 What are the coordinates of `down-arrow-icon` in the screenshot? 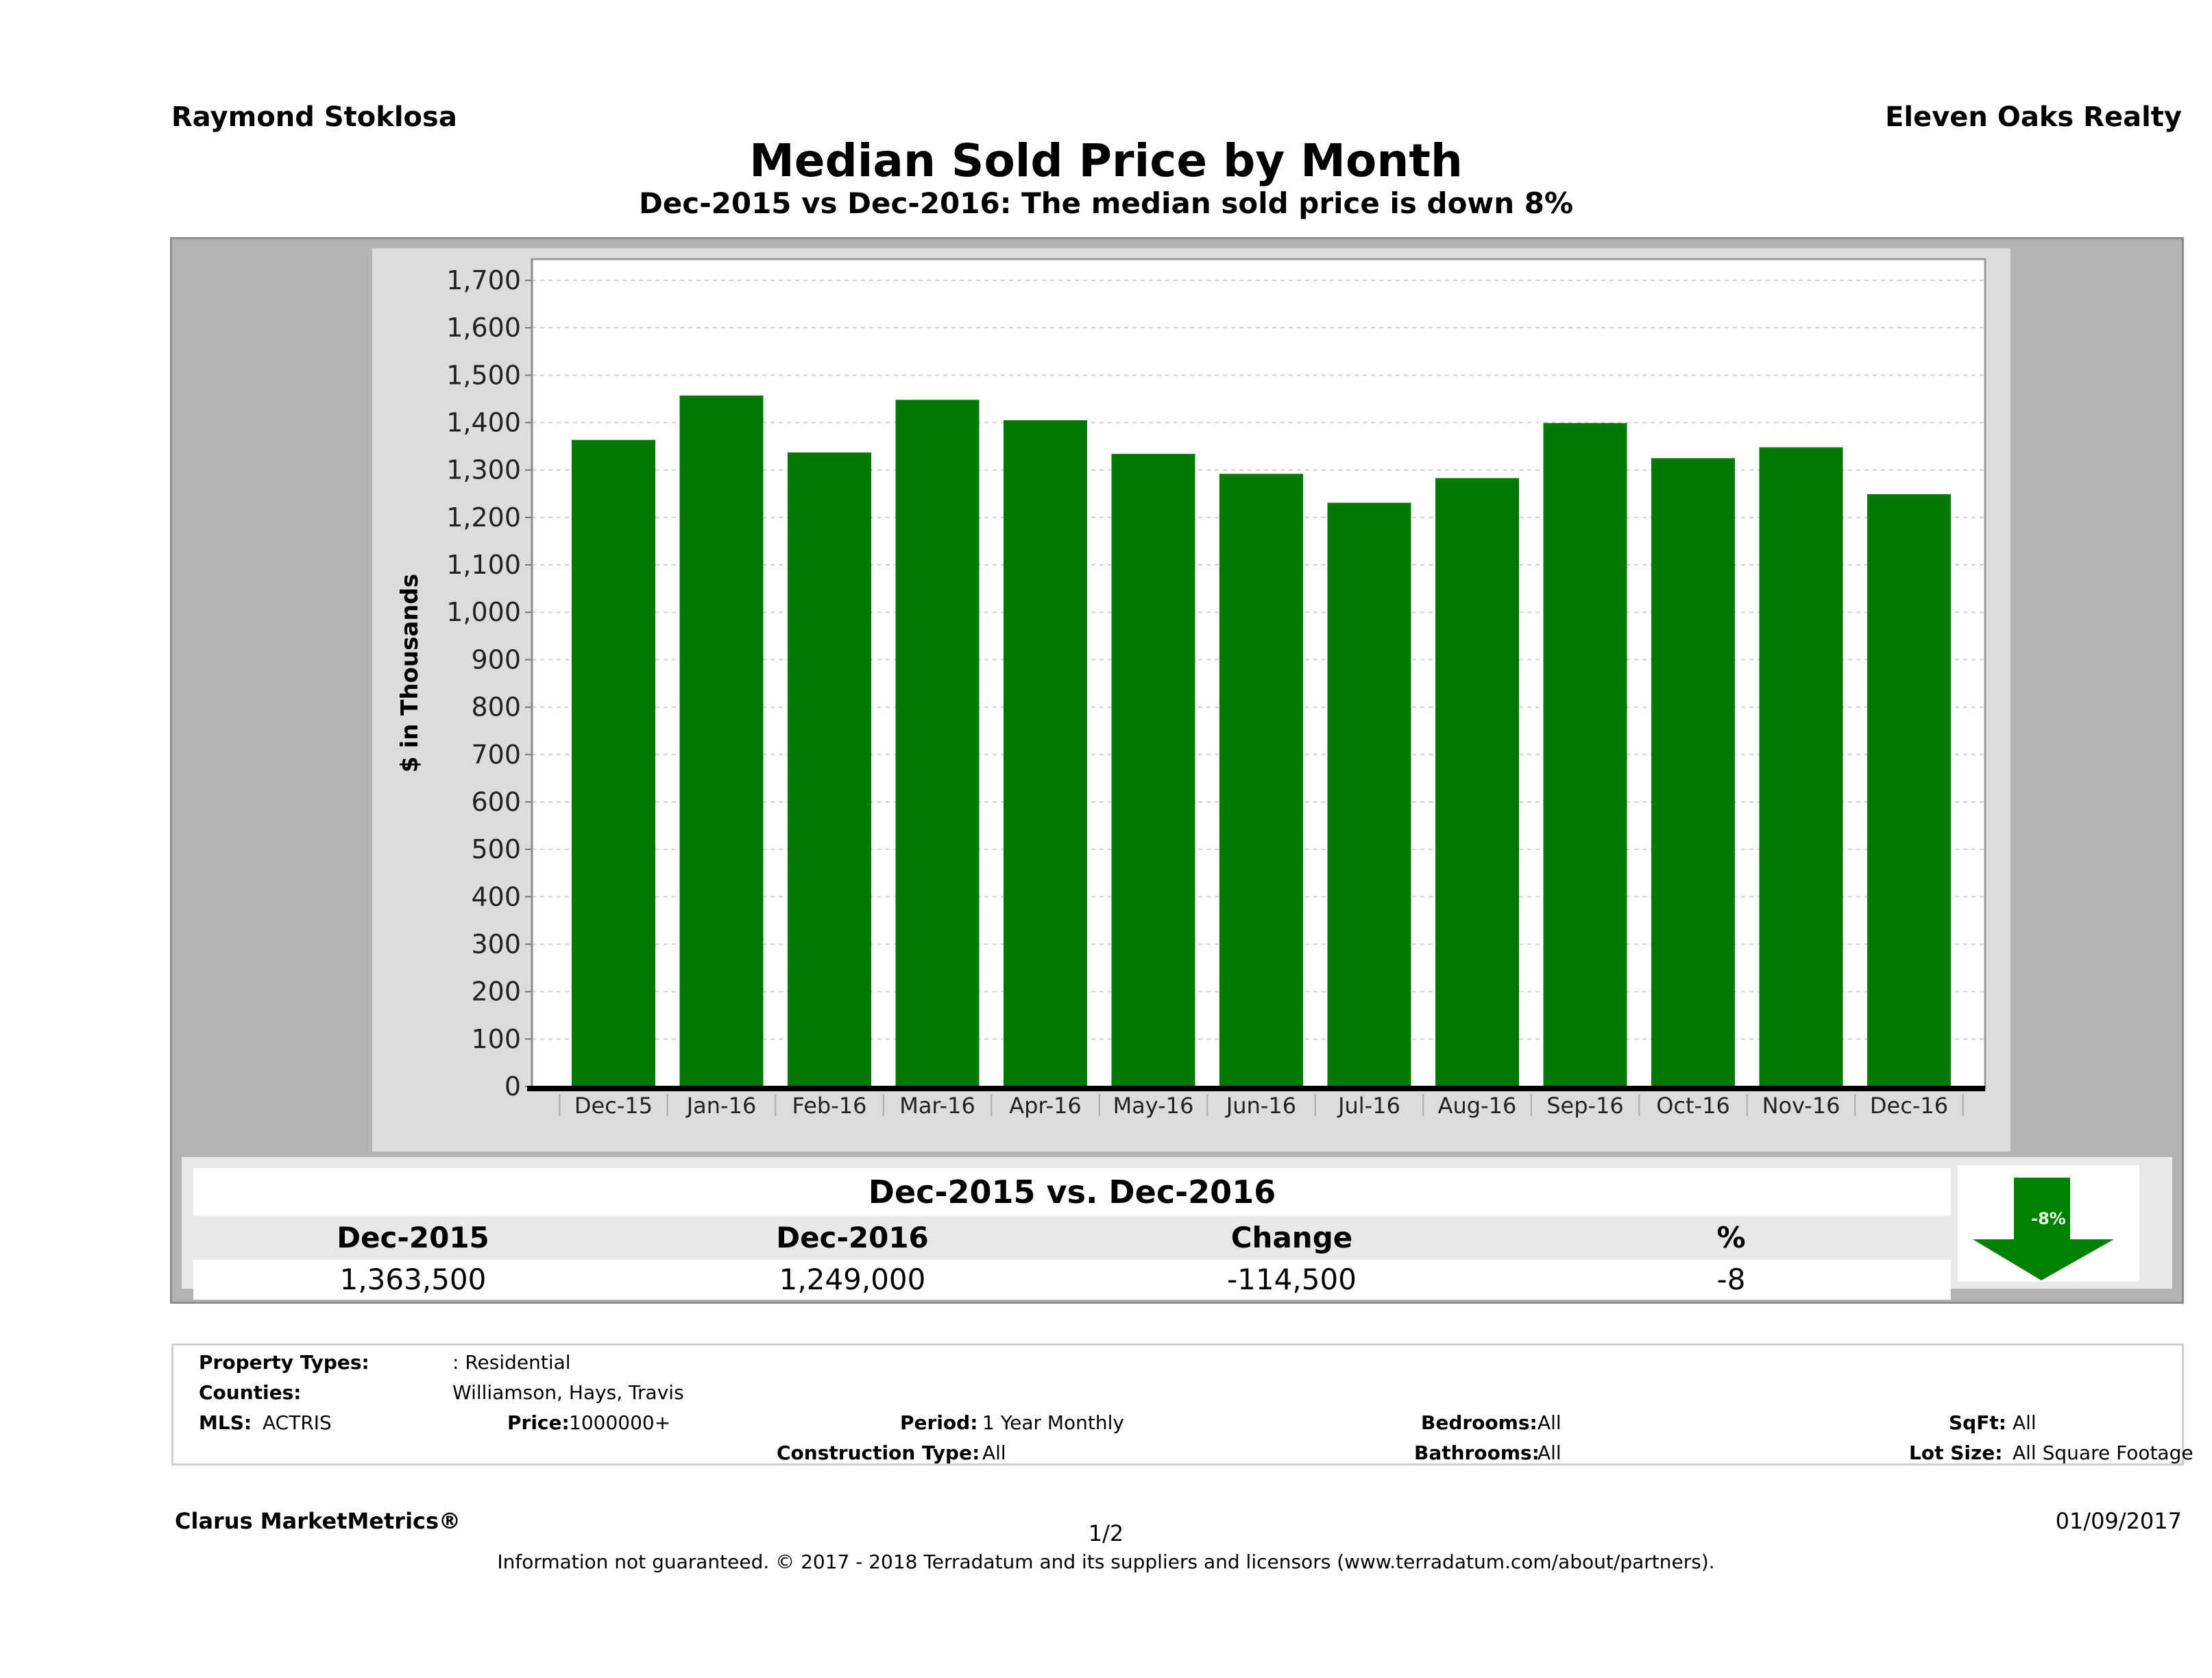 It's located at (2043, 1229).